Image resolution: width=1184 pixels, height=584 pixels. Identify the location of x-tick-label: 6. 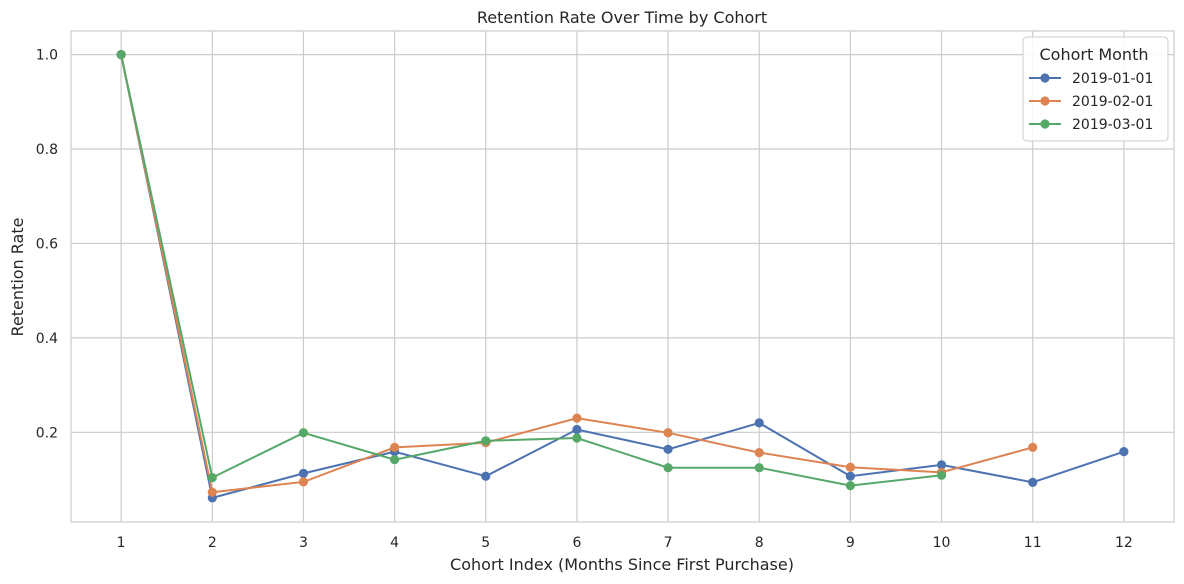
(576, 543).